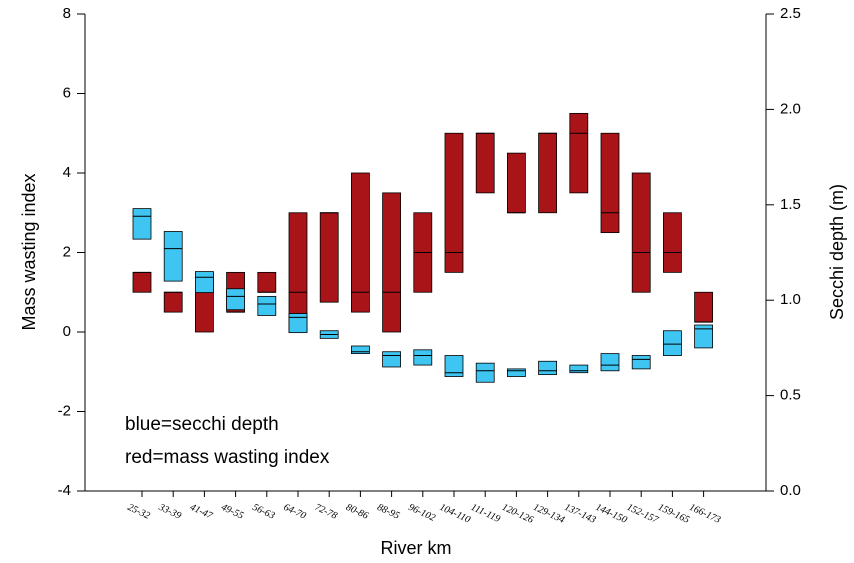  I want to click on y2-tick-label: 1.0, so click(790, 299).